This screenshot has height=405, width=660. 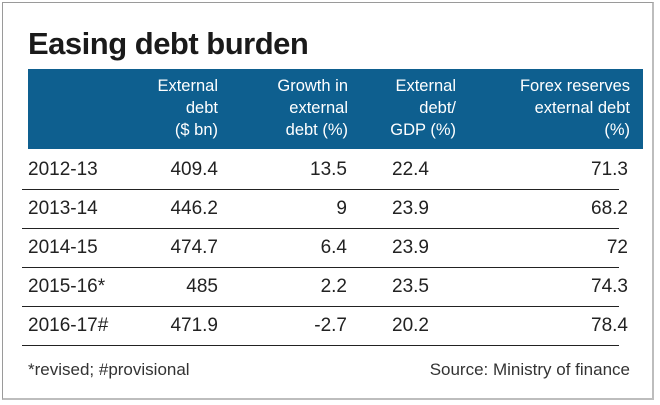 I want to click on header-line: Forex reserves, so click(x=574, y=86).